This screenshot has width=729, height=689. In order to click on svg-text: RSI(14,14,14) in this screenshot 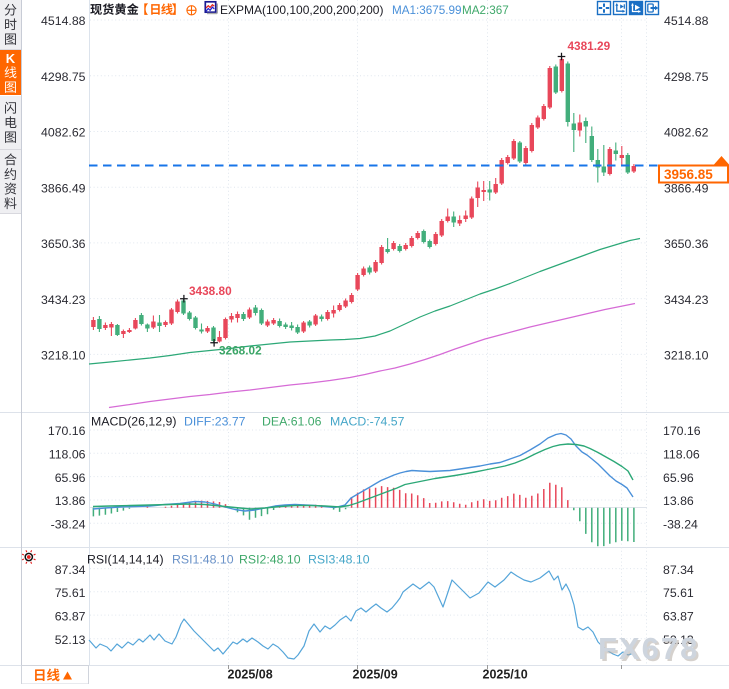, I will do `click(125, 559)`.